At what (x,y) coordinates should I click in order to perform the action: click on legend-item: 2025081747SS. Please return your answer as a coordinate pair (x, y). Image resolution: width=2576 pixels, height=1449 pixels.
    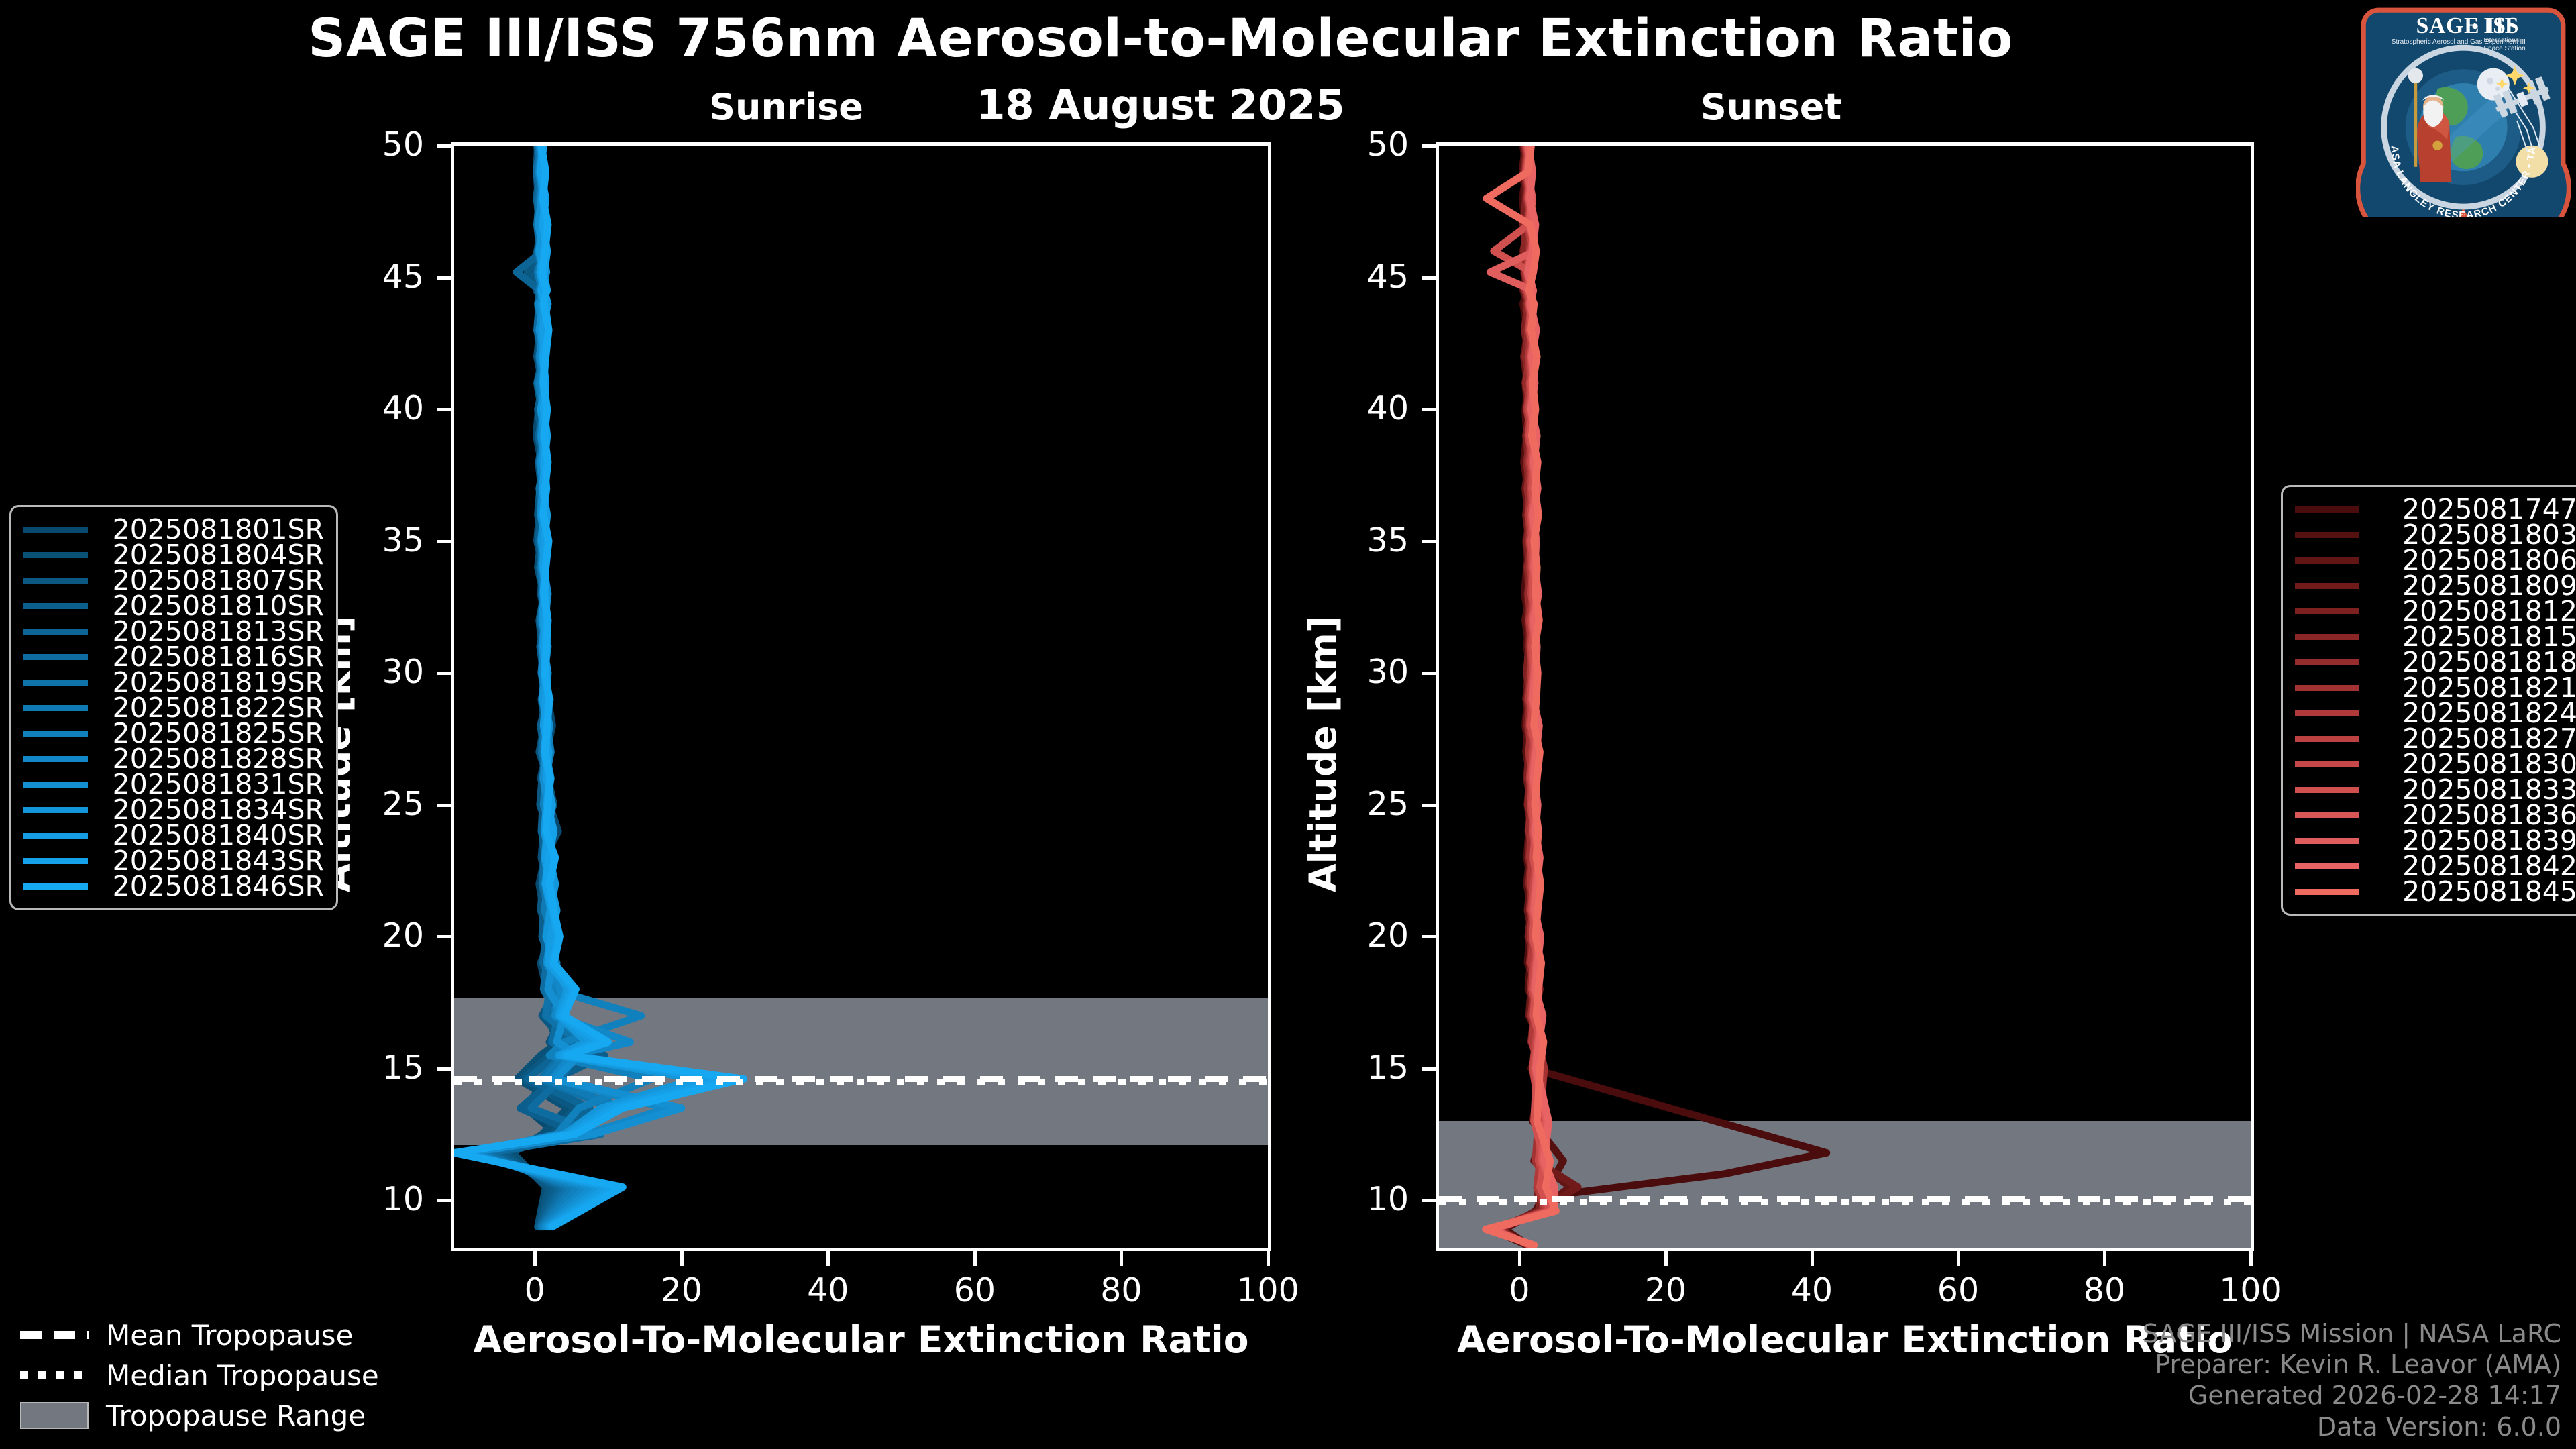
    Looking at the image, I should click on (2435, 509).